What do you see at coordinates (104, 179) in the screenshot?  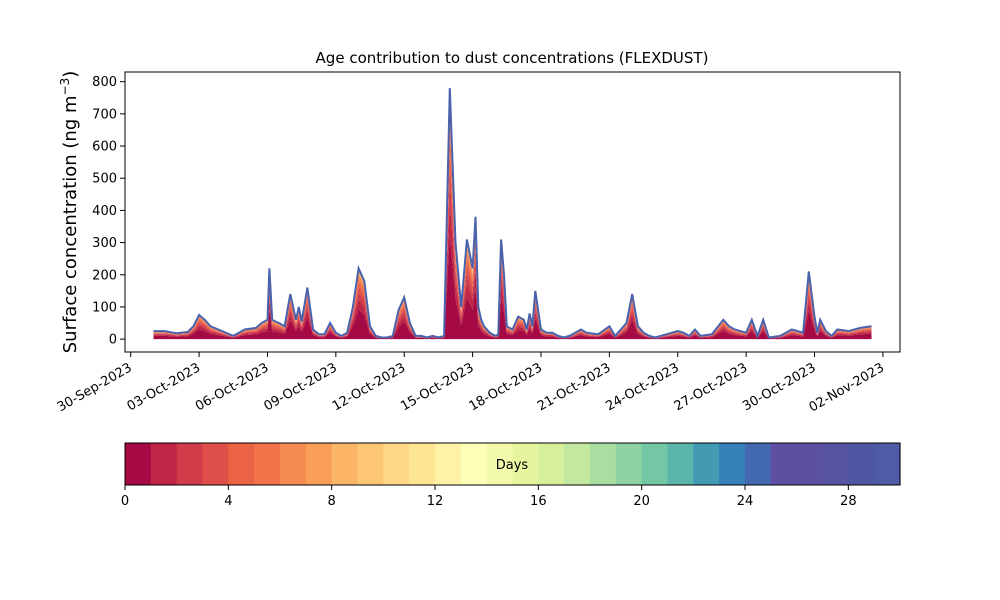 I see `y-tick-label: 500` at bounding box center [104, 179].